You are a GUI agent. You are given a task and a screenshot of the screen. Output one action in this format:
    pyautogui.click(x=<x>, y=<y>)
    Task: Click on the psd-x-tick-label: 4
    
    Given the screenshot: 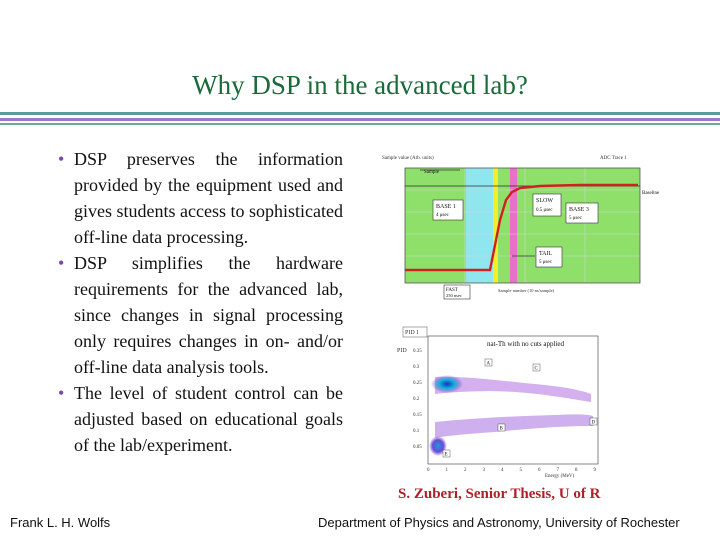 What is the action you would take?
    pyautogui.click(x=502, y=470)
    